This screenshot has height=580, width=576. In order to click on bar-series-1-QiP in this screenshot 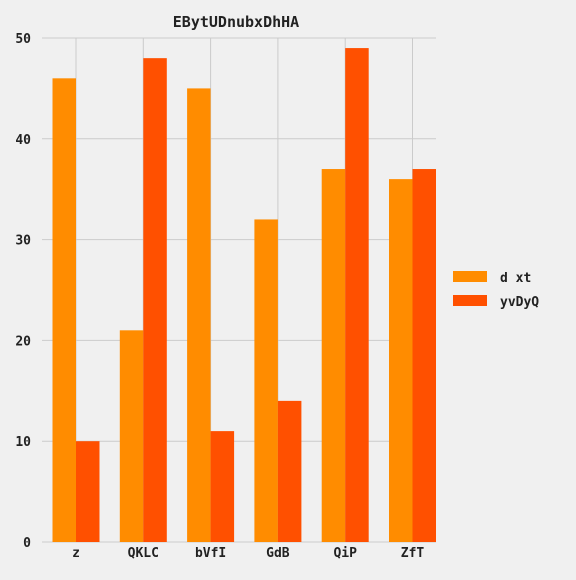, I will do `click(333, 356)`.